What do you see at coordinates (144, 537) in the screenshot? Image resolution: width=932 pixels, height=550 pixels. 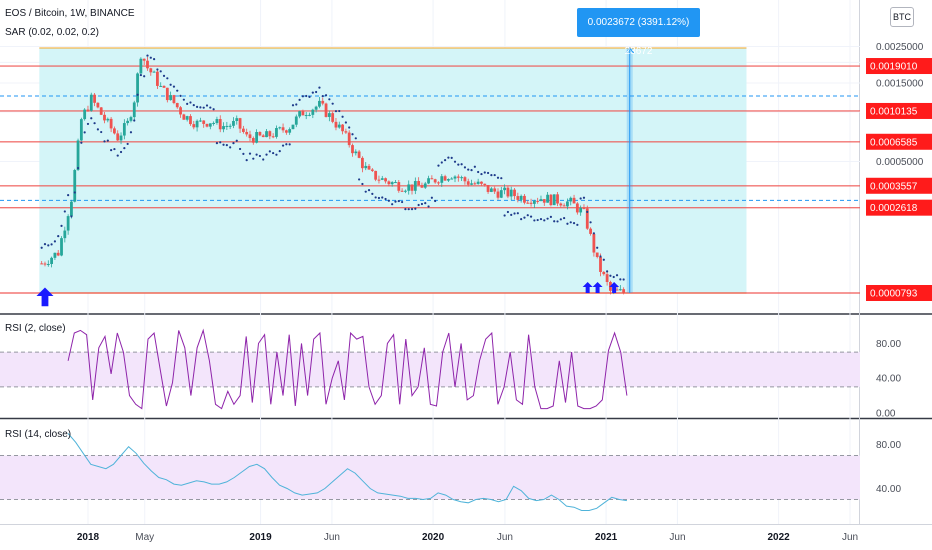 I see `x-tick-label: May` at bounding box center [144, 537].